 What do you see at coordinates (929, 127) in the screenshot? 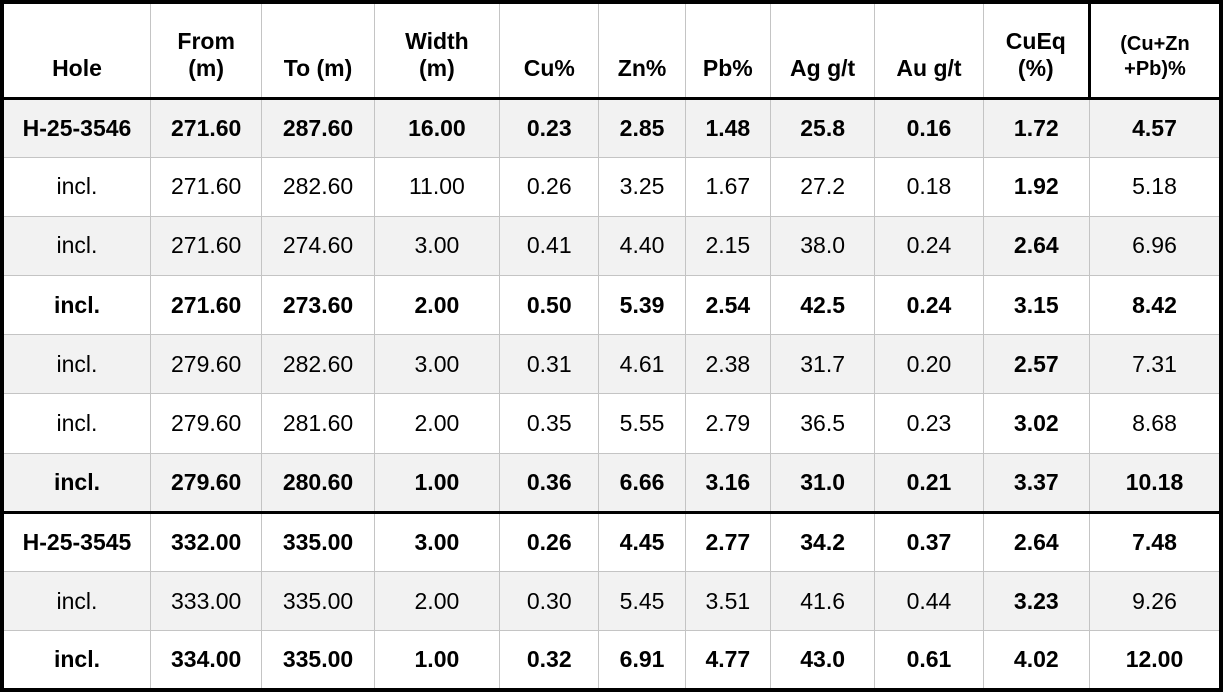
I see `value-cell-au: 0.16` at bounding box center [929, 127].